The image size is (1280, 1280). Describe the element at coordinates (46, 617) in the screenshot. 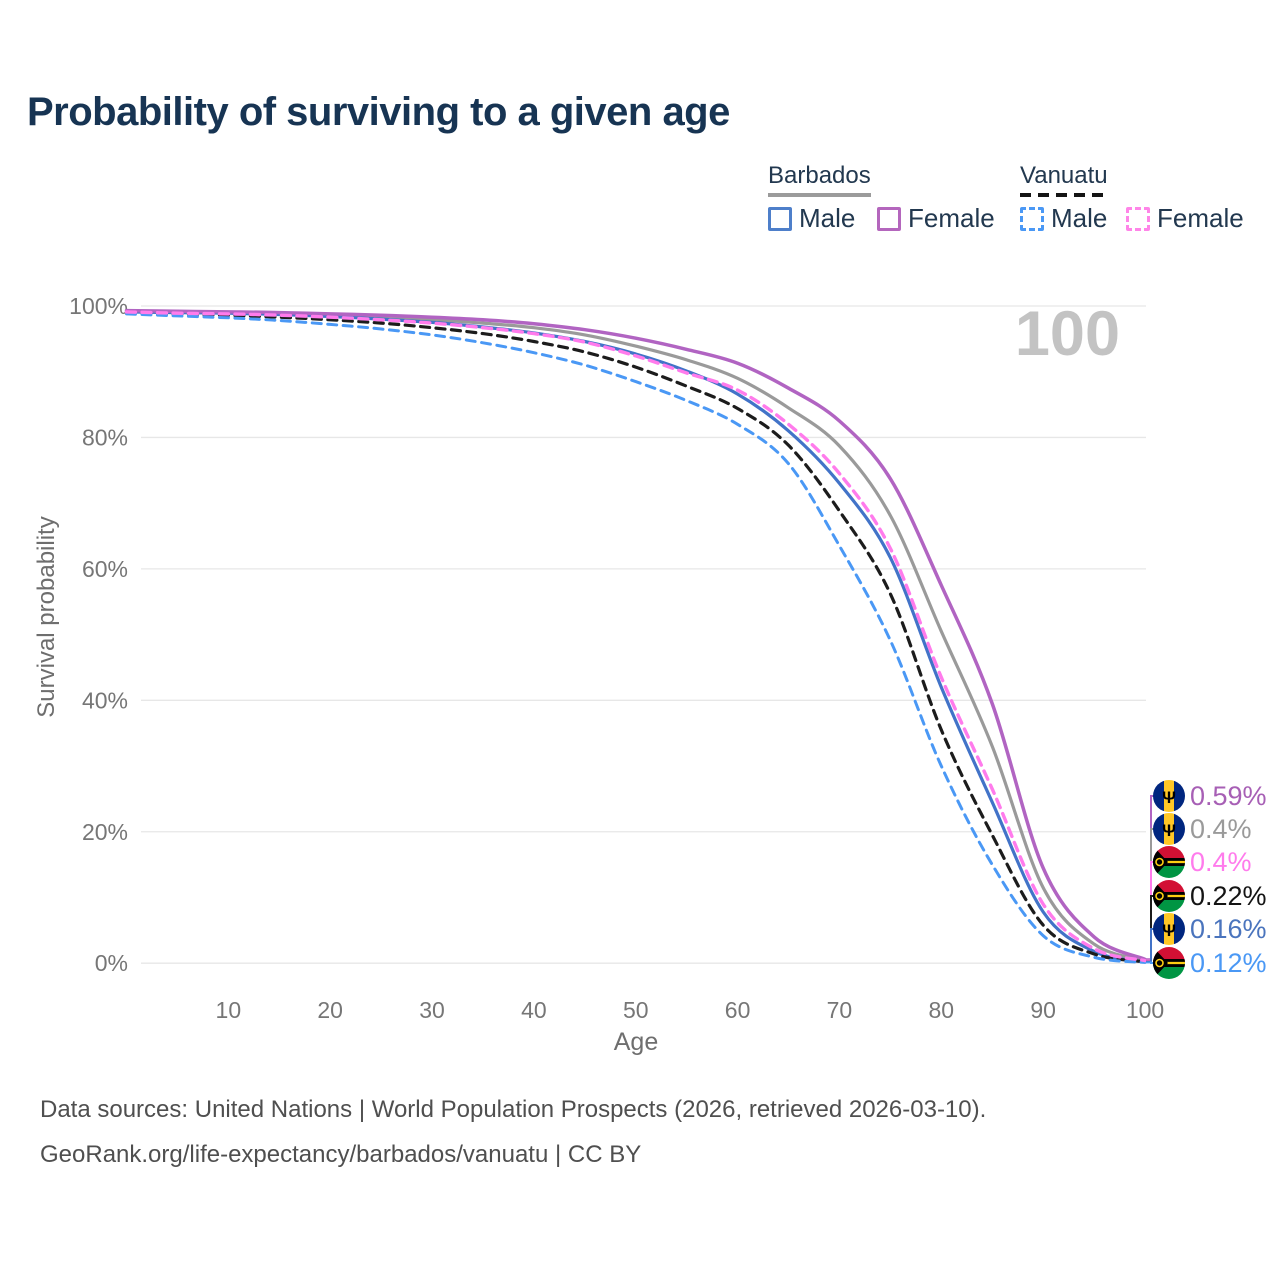

I see `y-axis-title: Survival probability` at that location.